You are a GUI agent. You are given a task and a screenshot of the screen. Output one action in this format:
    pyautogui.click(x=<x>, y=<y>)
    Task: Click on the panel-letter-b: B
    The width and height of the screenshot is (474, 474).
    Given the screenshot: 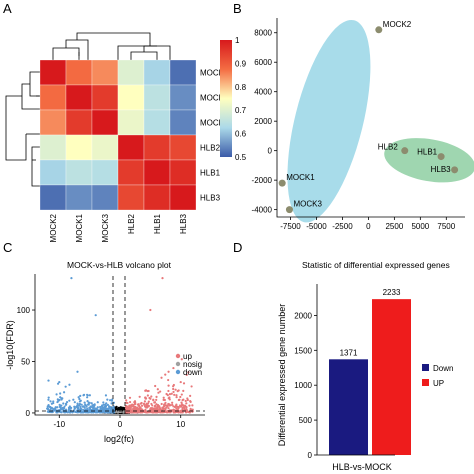 What is the action you would take?
    pyautogui.click(x=237, y=8)
    